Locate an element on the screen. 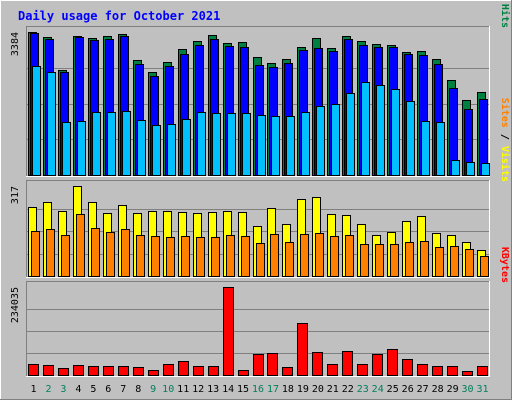  x-tick-label-day-12: 12 is located at coordinates (198, 389).